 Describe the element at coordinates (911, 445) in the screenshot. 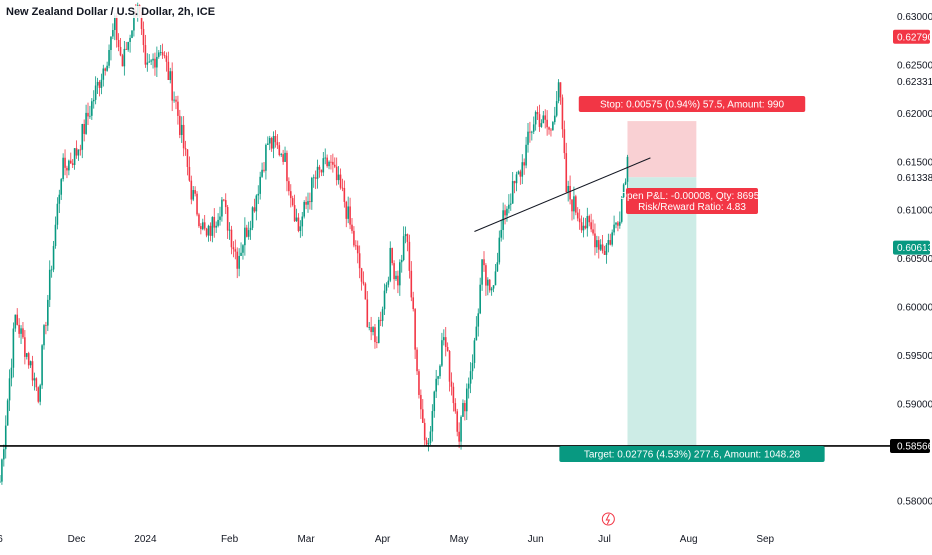

I see `support-price-tag: 0.58566` at that location.